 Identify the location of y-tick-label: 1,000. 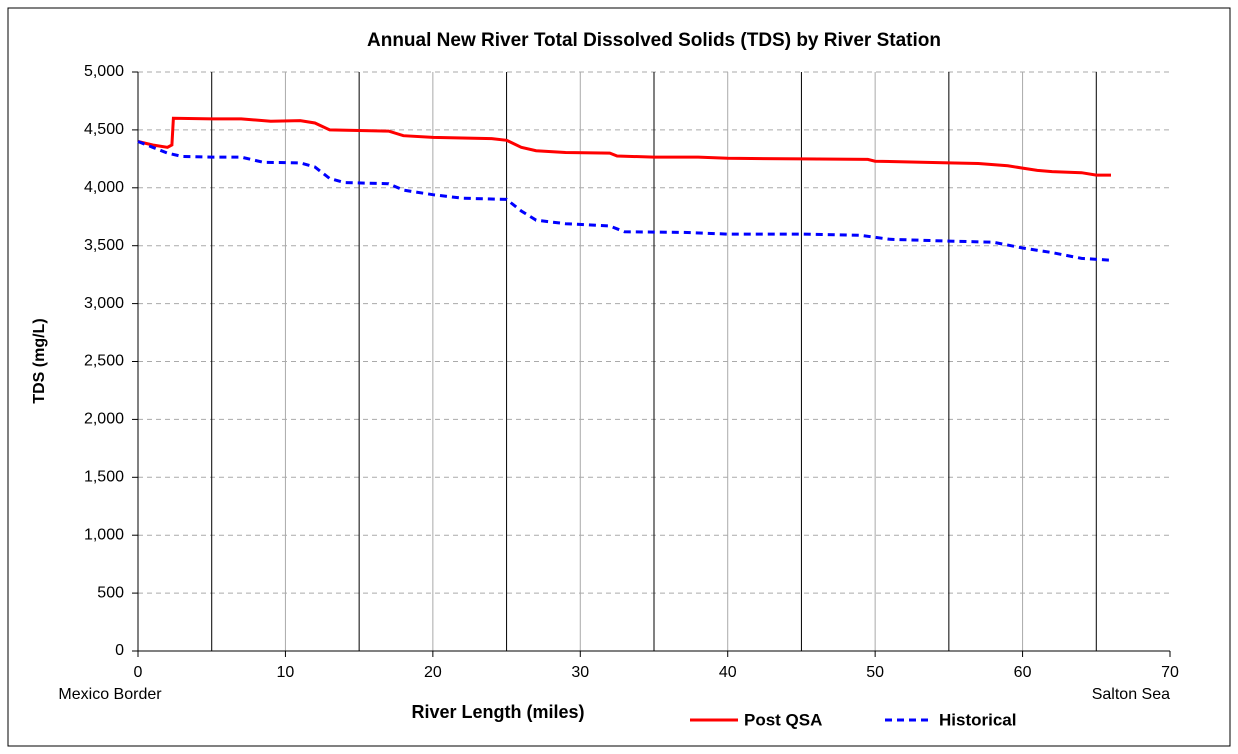
(104, 534).